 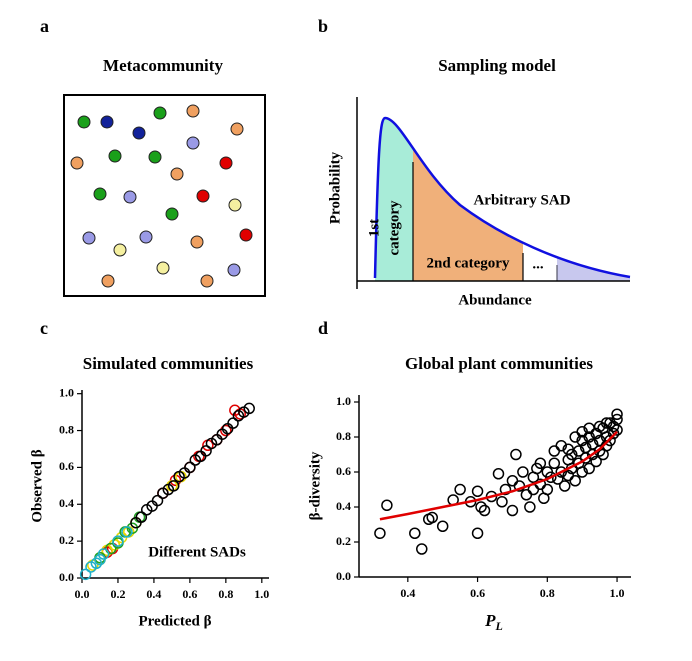 What do you see at coordinates (477, 593) in the screenshot?
I see `x-tick-label: 0.6` at bounding box center [477, 593].